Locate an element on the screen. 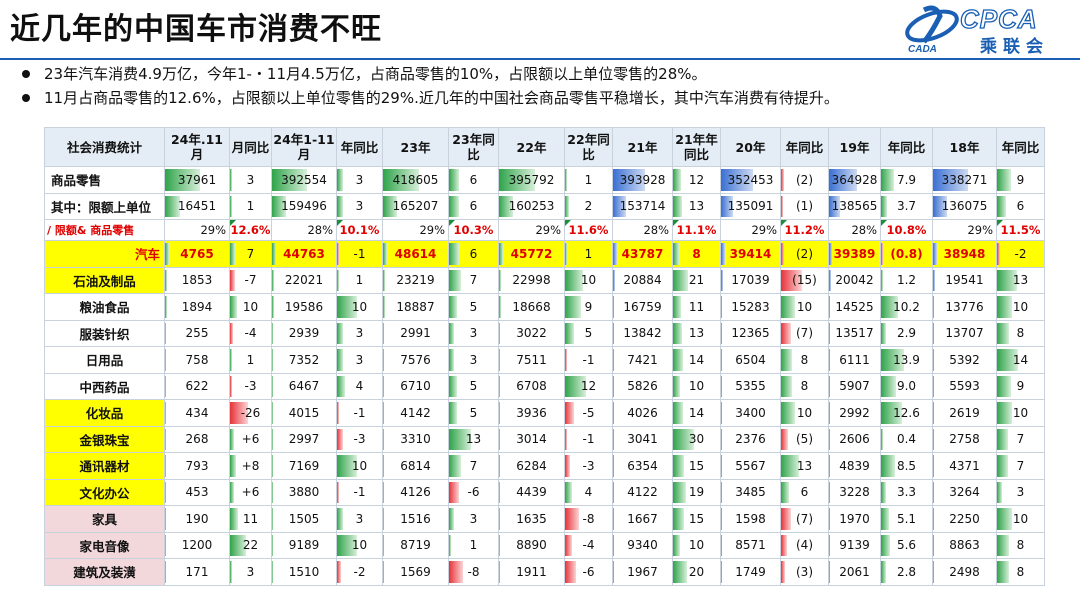 The image size is (1080, 611). cell-value: 6 is located at coordinates (473, 253).